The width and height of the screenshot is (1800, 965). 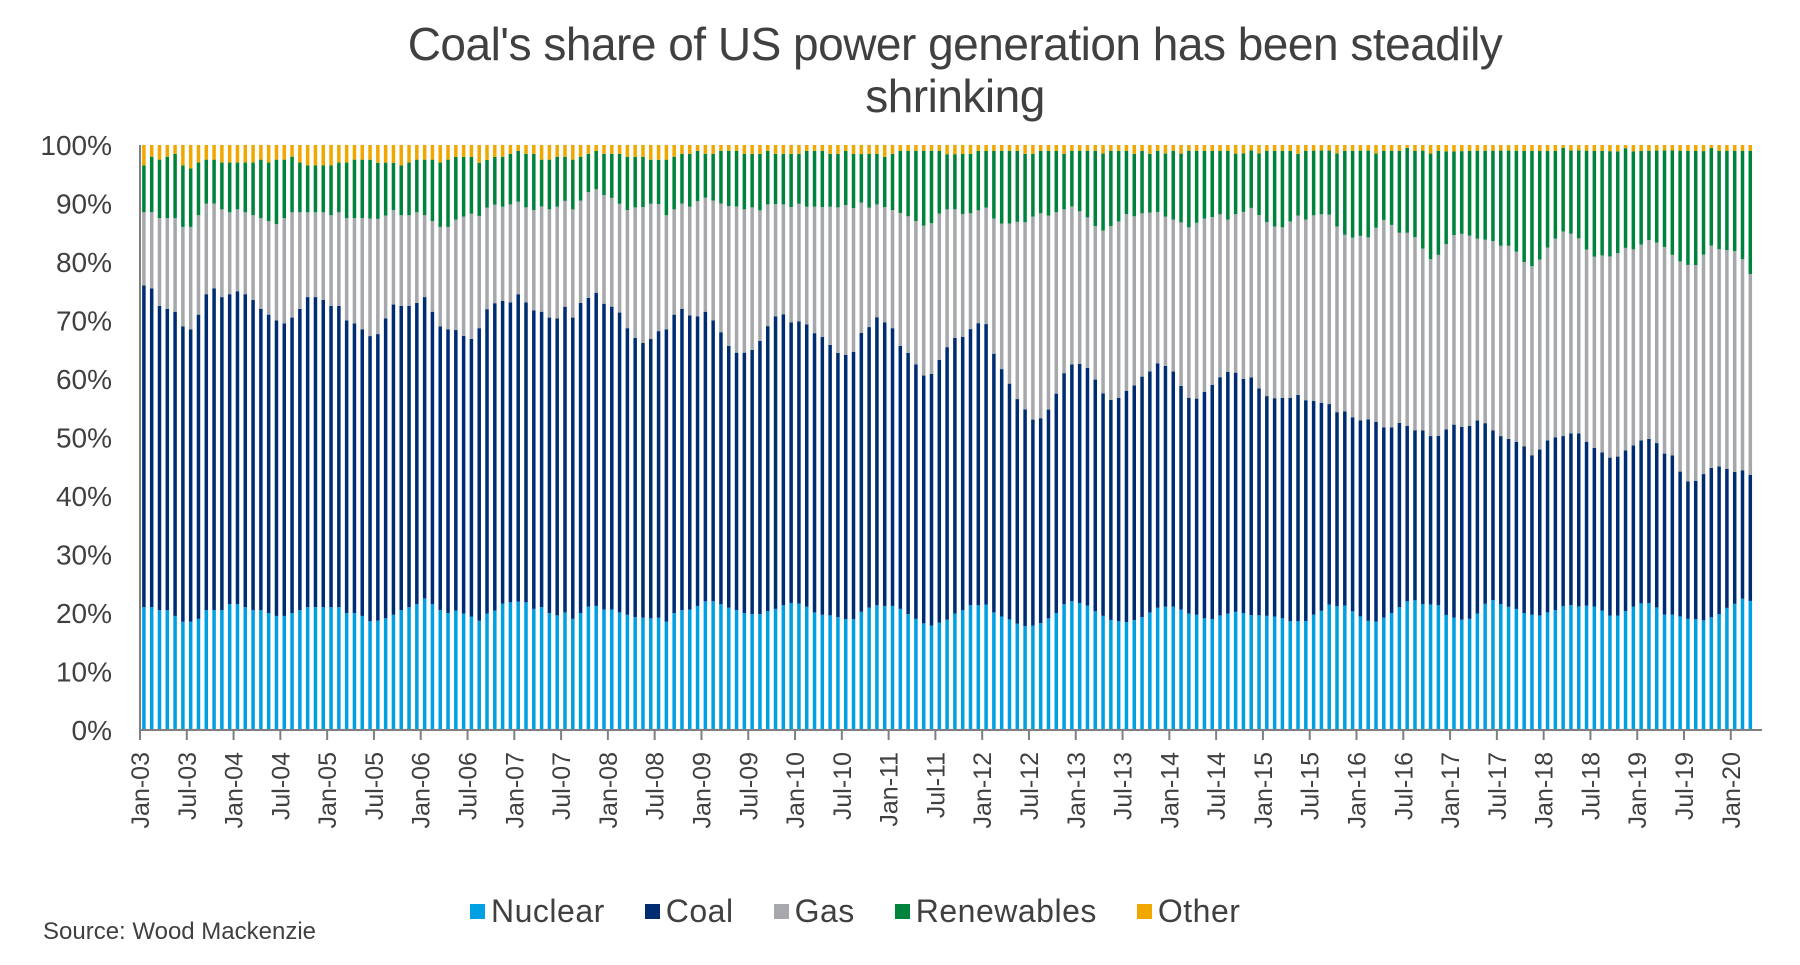 What do you see at coordinates (656, 786) in the screenshot?
I see `x-tick-label: Jul-08` at bounding box center [656, 786].